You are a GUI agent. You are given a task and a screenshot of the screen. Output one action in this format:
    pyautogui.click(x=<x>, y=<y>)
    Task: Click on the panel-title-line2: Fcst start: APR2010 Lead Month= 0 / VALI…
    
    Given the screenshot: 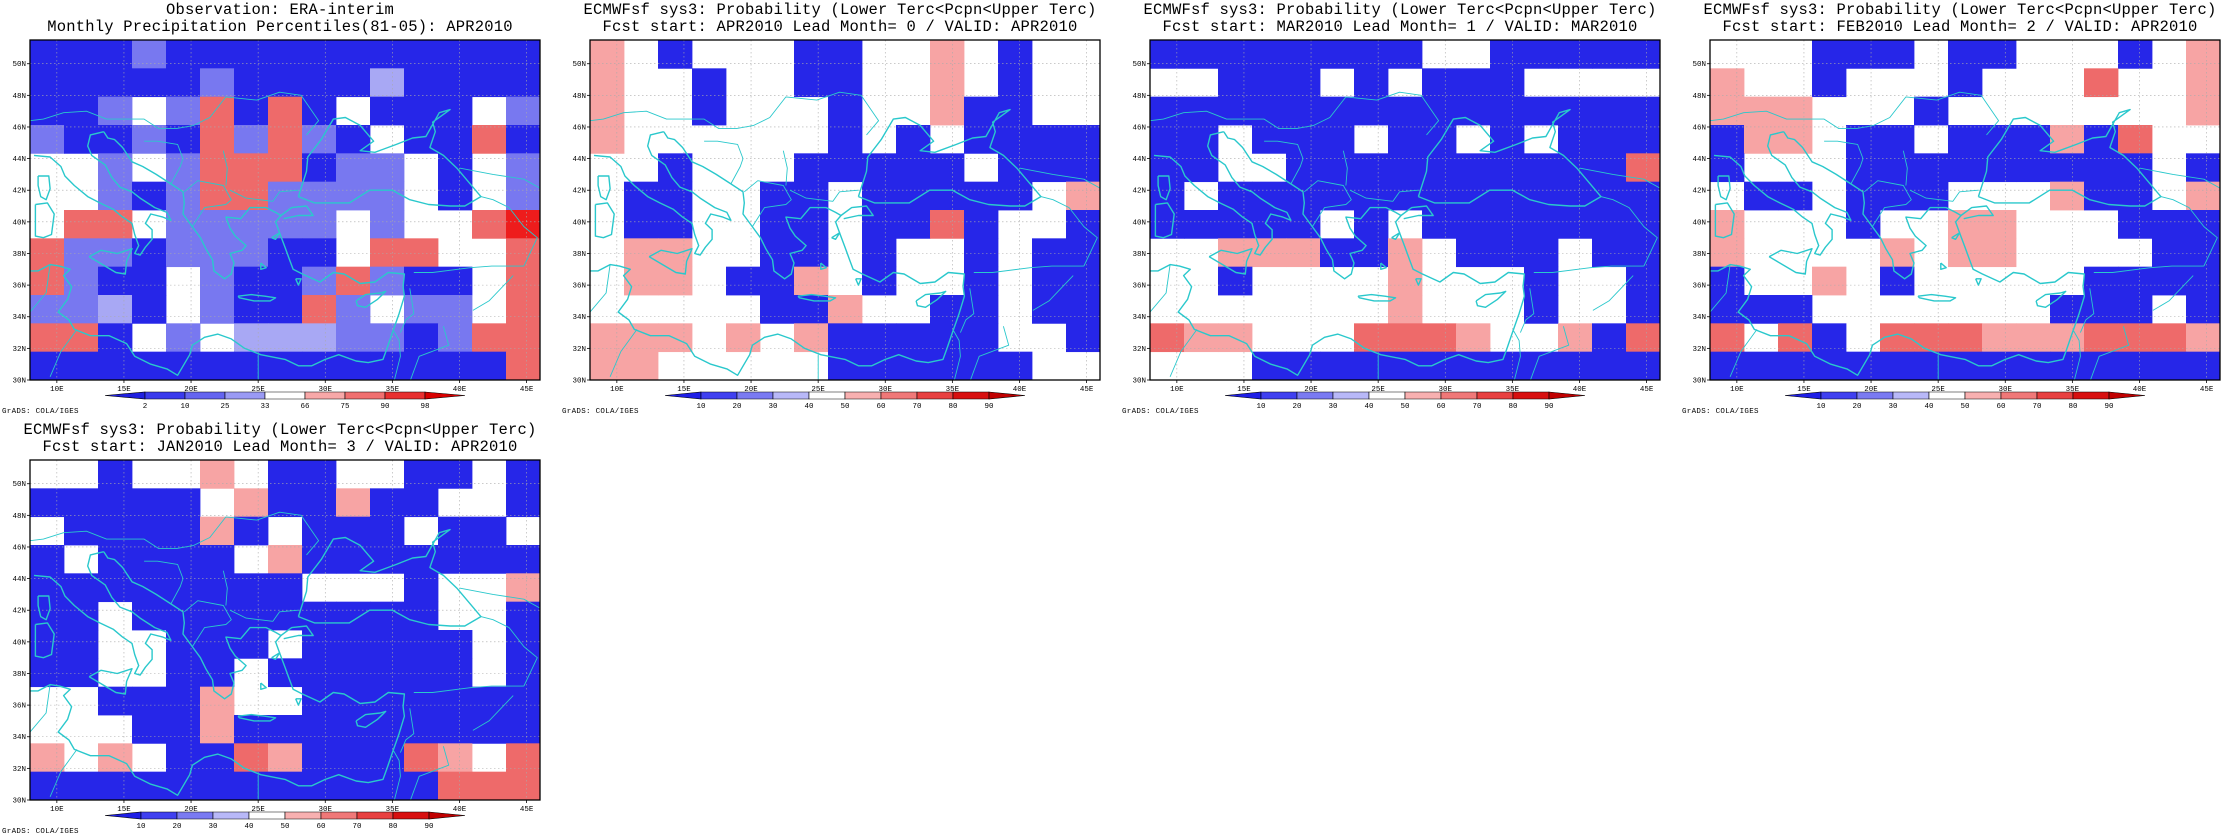 What is the action you would take?
    pyautogui.click(x=840, y=27)
    